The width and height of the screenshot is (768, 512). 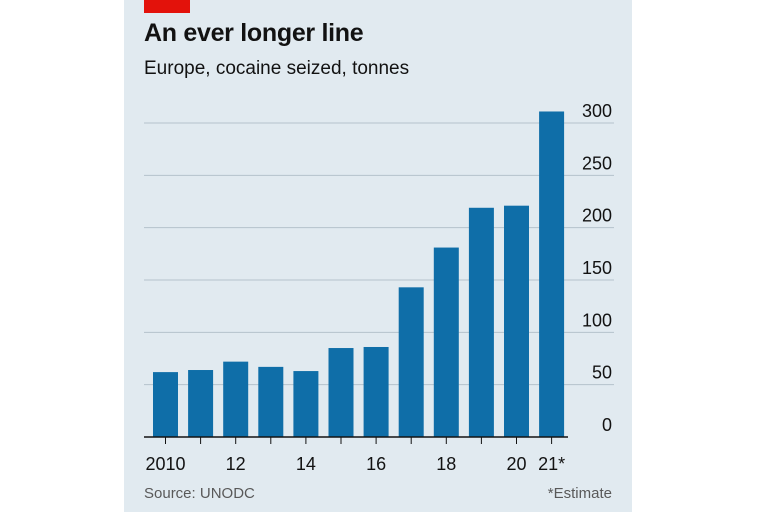 I want to click on y-tick-label: 200, so click(x=597, y=216).